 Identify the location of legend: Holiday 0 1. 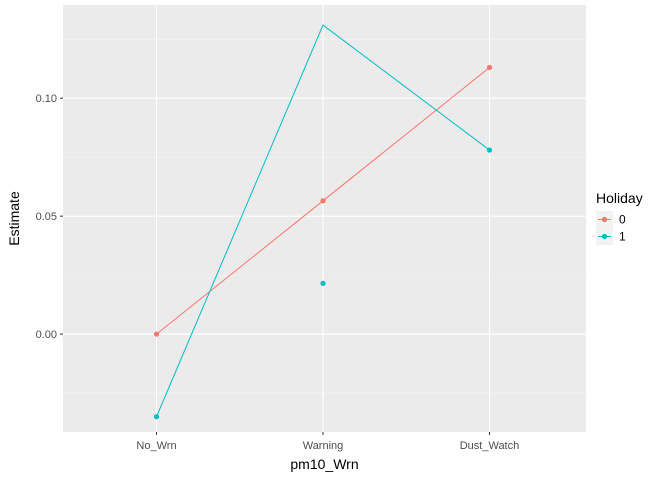
(619, 217).